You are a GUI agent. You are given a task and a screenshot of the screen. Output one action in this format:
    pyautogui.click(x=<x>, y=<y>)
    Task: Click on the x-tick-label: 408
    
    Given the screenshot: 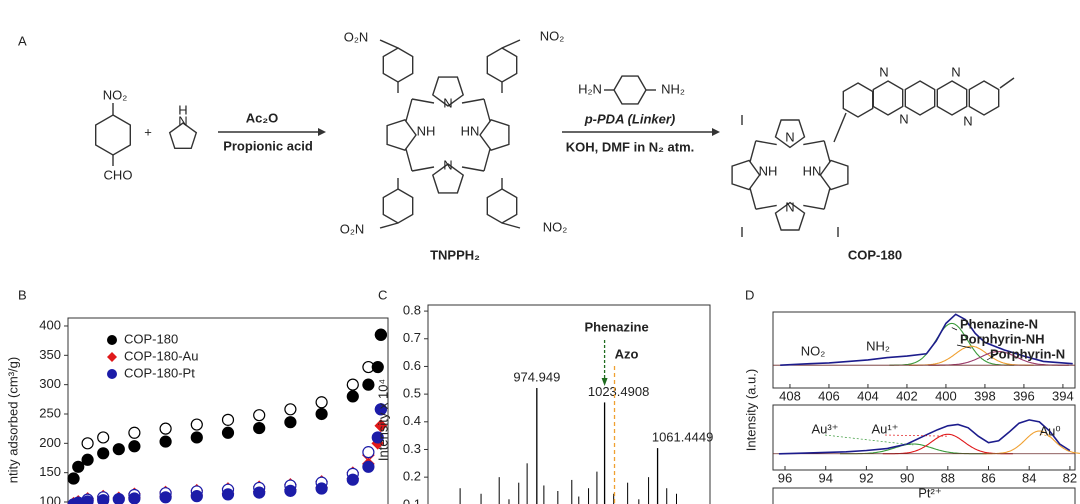 What is the action you would take?
    pyautogui.click(x=790, y=395)
    